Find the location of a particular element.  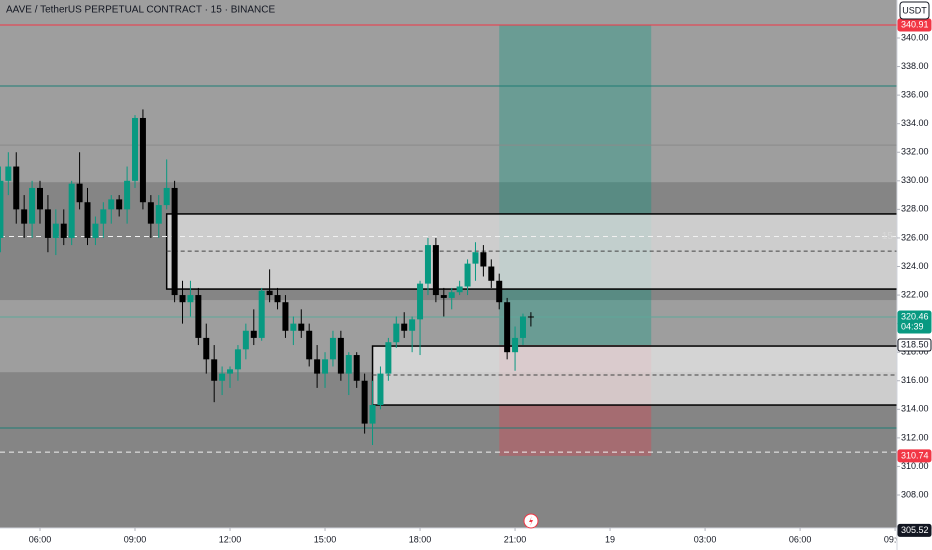

time-axis is located at coordinates (466, 539).